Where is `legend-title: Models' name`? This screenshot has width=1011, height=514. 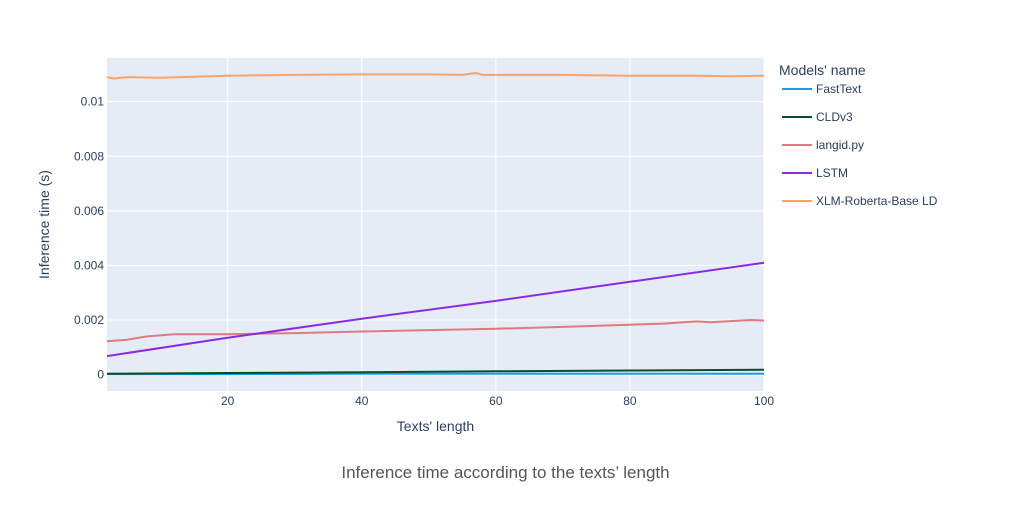
legend-title: Models' name is located at coordinates (822, 70).